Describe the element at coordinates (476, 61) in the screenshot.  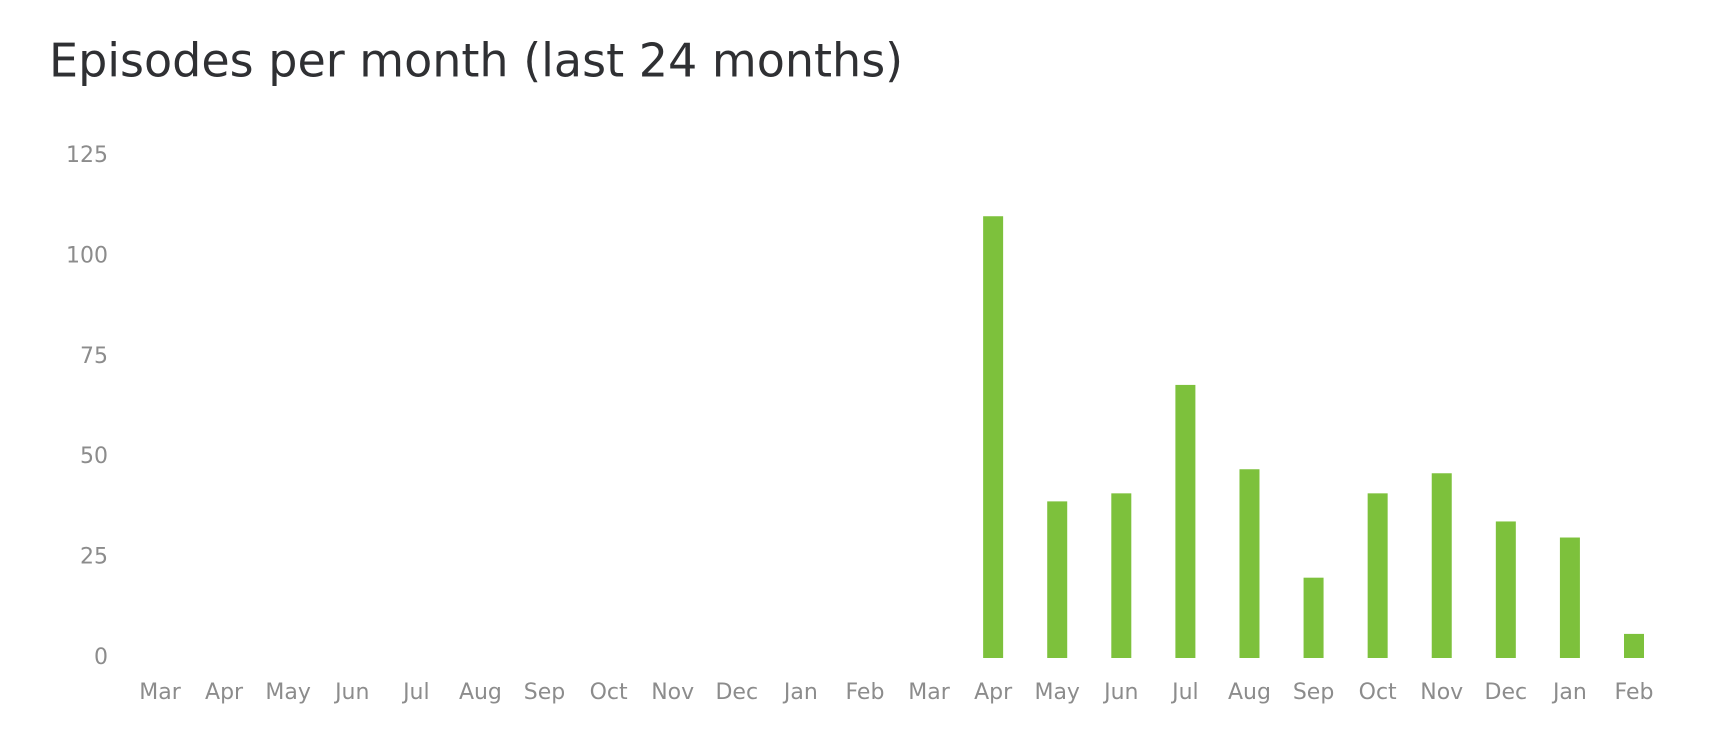
I see `chart-title: Episodes per month (last 24 months)` at that location.